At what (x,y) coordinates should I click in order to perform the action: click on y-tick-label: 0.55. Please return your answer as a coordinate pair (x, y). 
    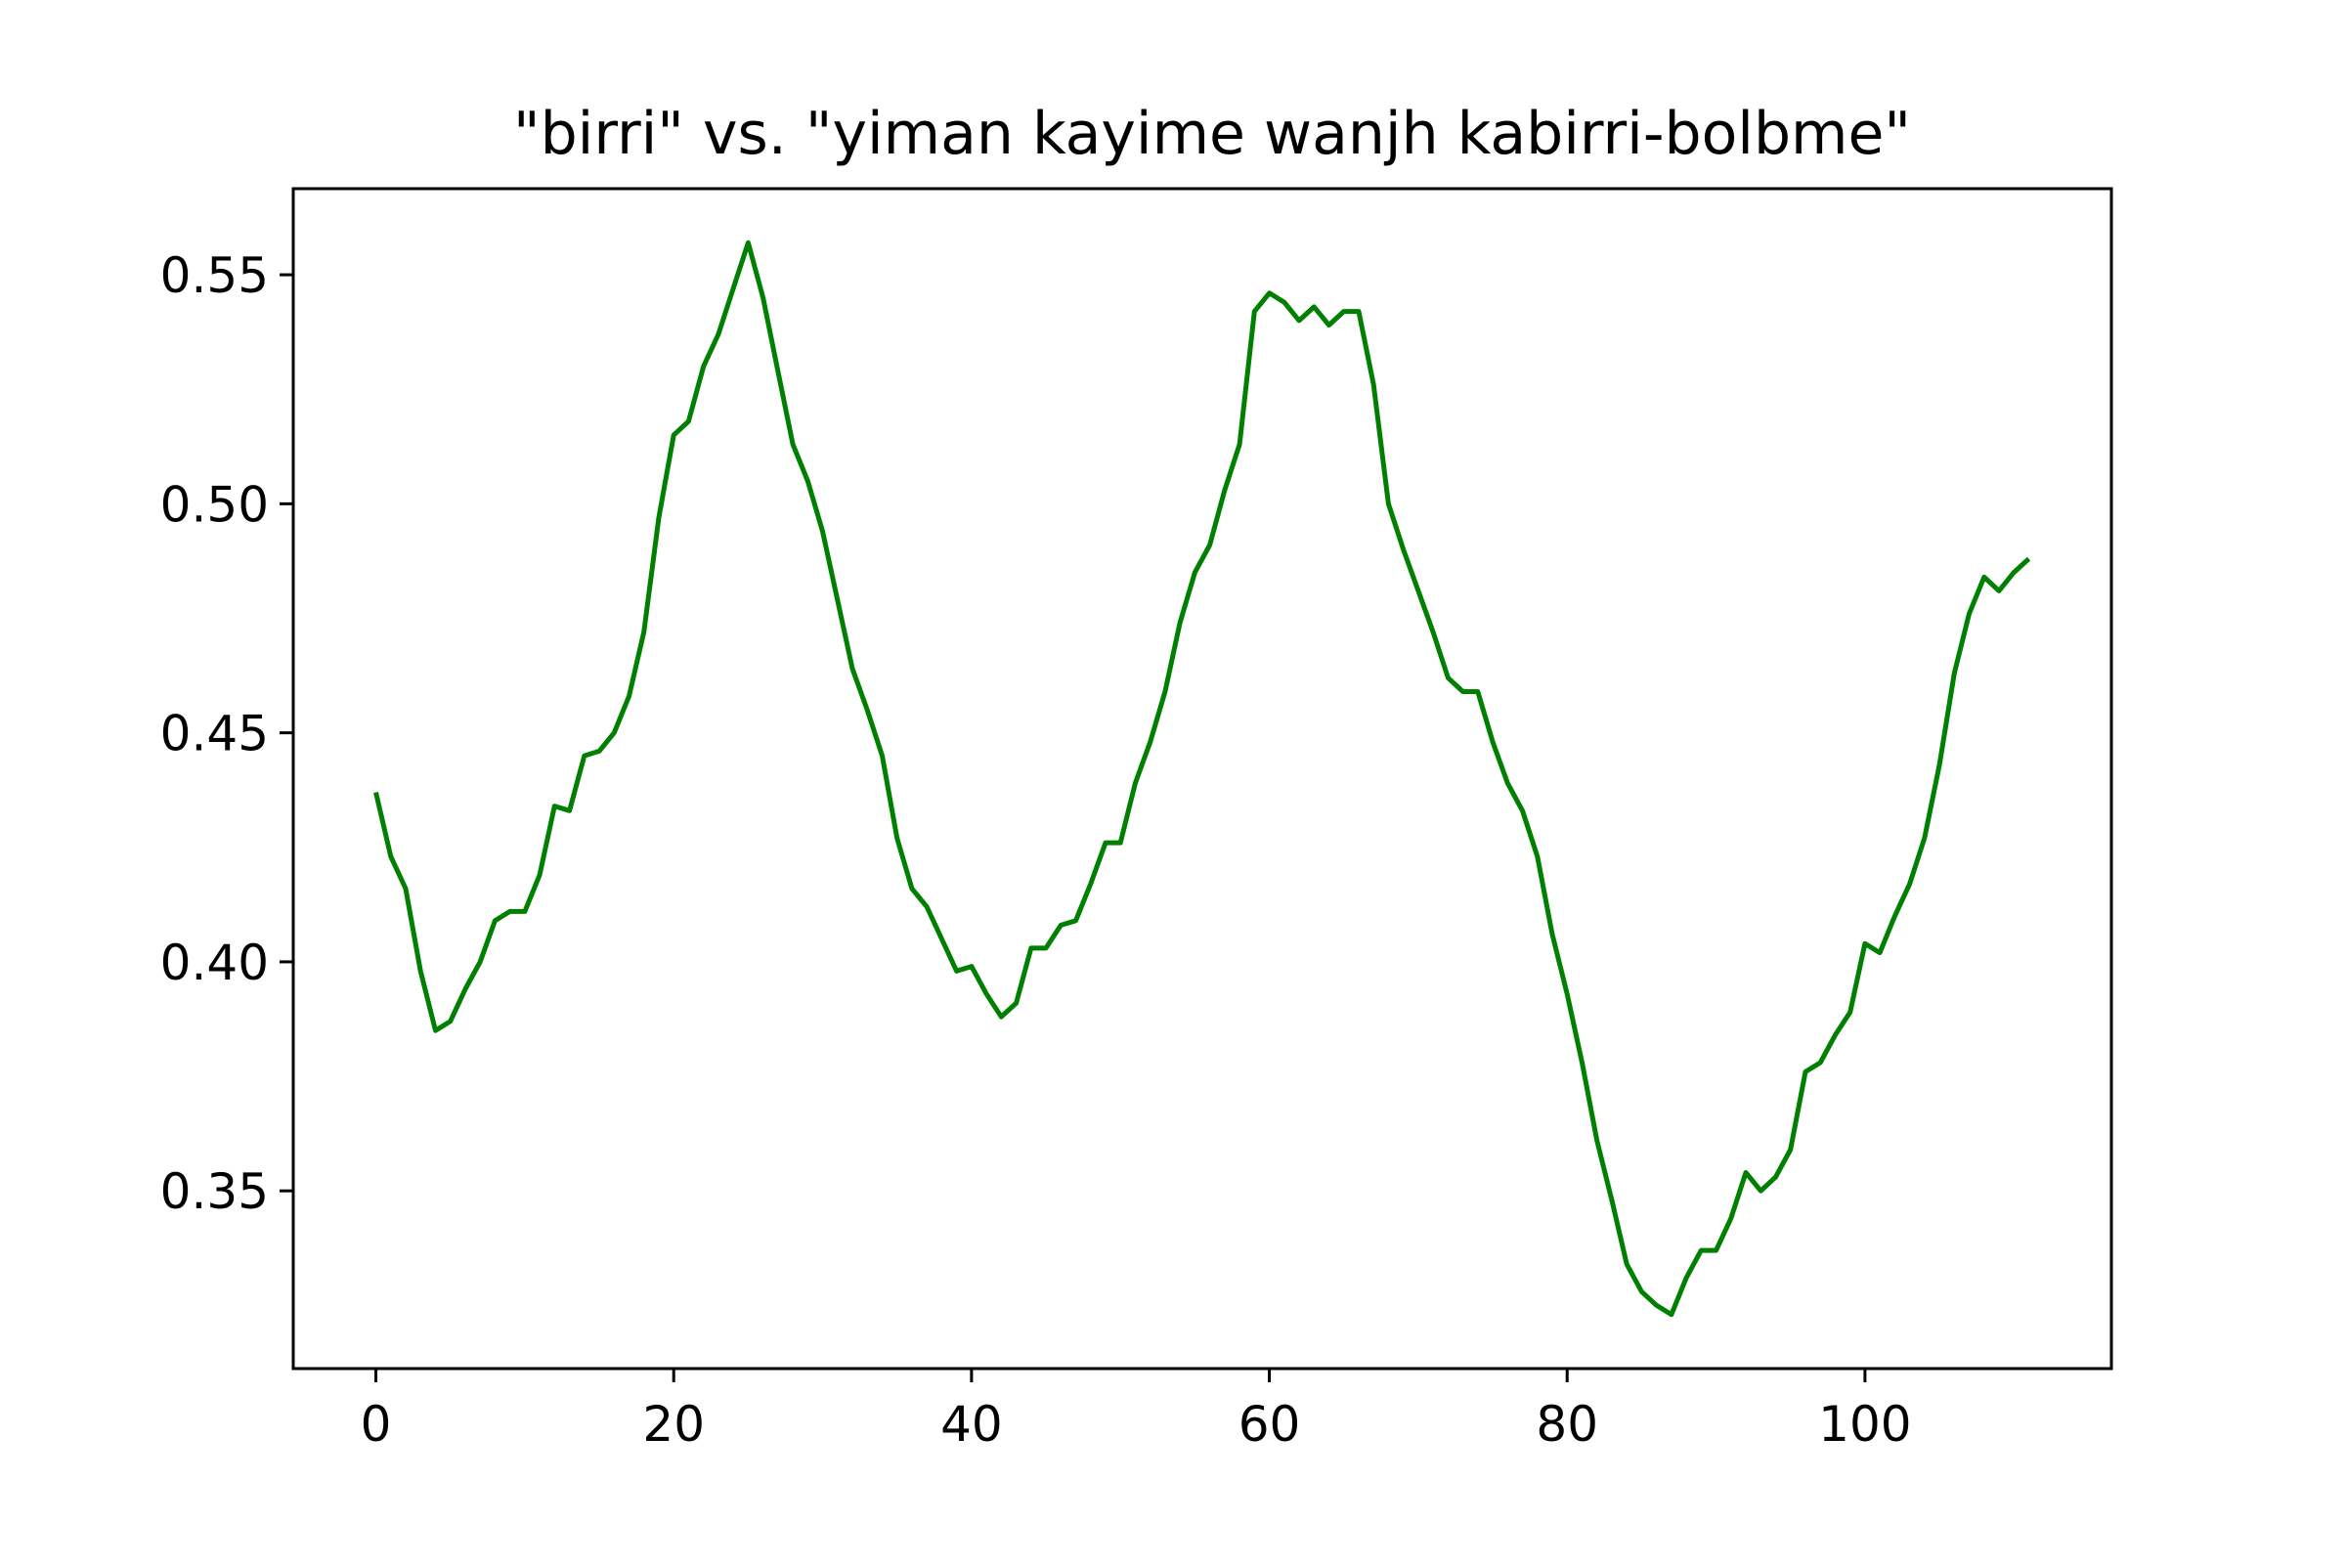
    Looking at the image, I should click on (215, 275).